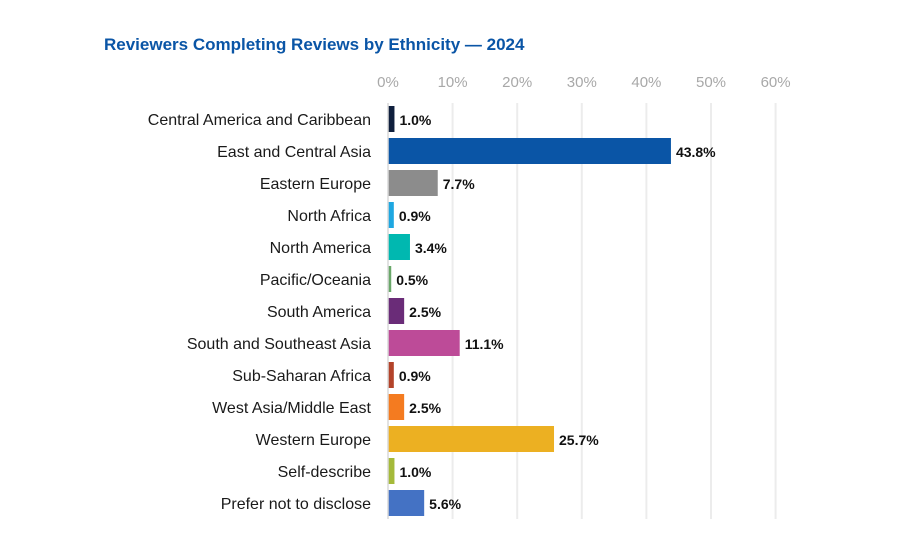 The image size is (900, 553). I want to click on category-label: South and Southeast Asia, so click(279, 344).